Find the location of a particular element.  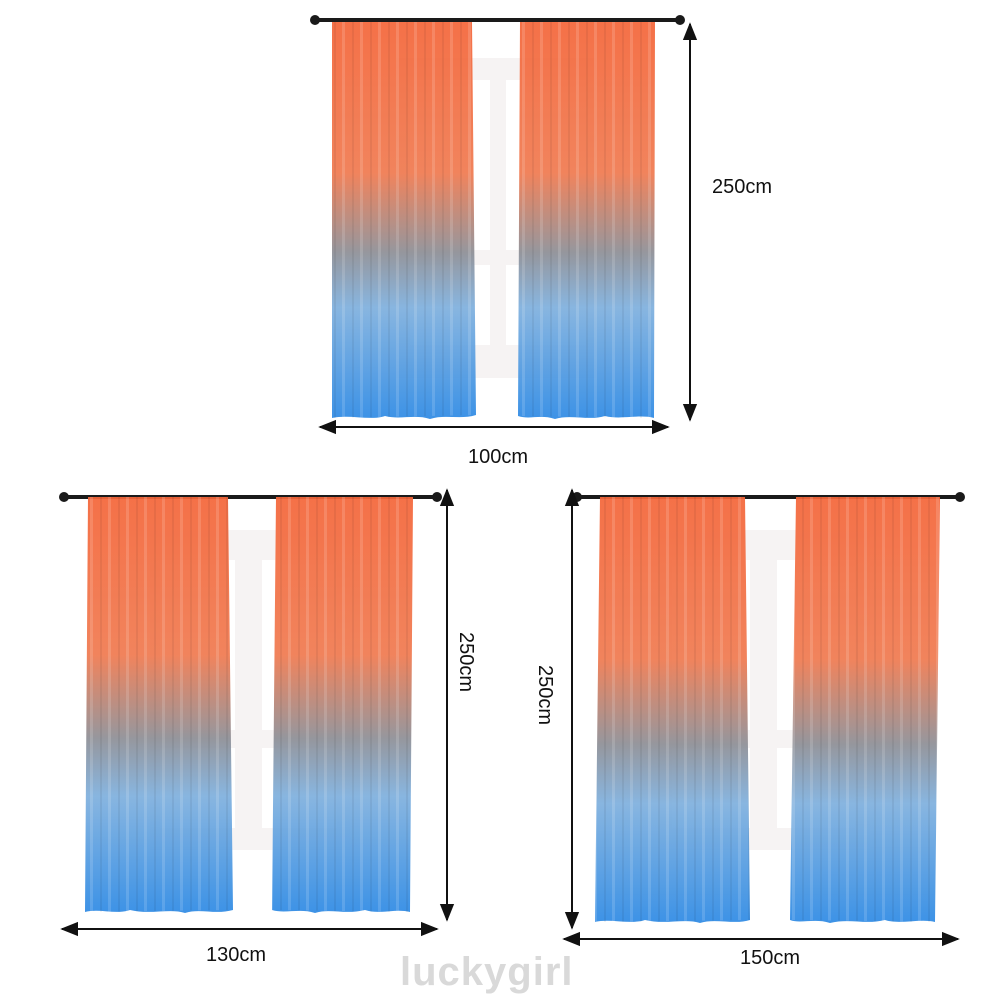

watermark: luckygirl is located at coordinates (487, 972).